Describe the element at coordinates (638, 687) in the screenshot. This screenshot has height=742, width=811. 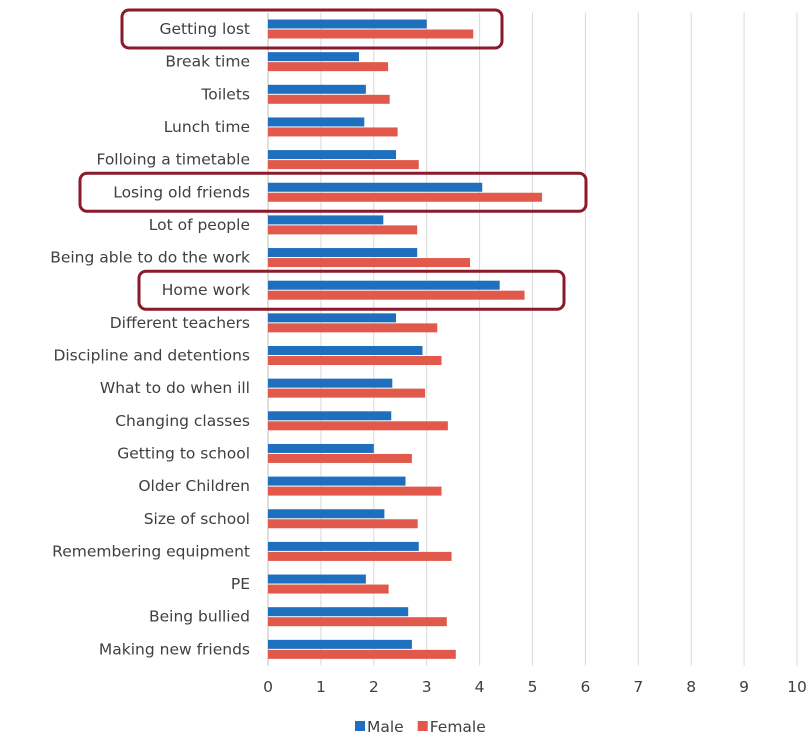
I see `x-tick-label: 7` at that location.